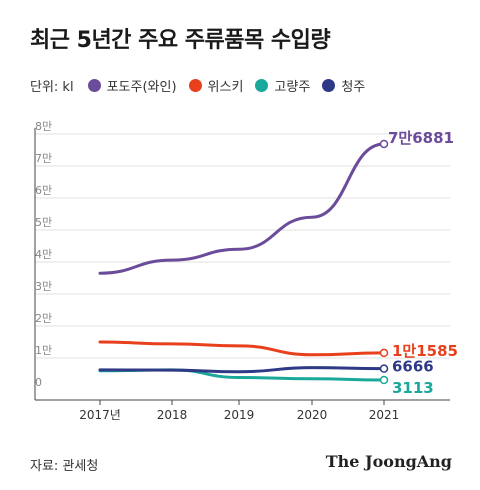  I want to click on series-end-label: 1만1585, so click(425, 351).